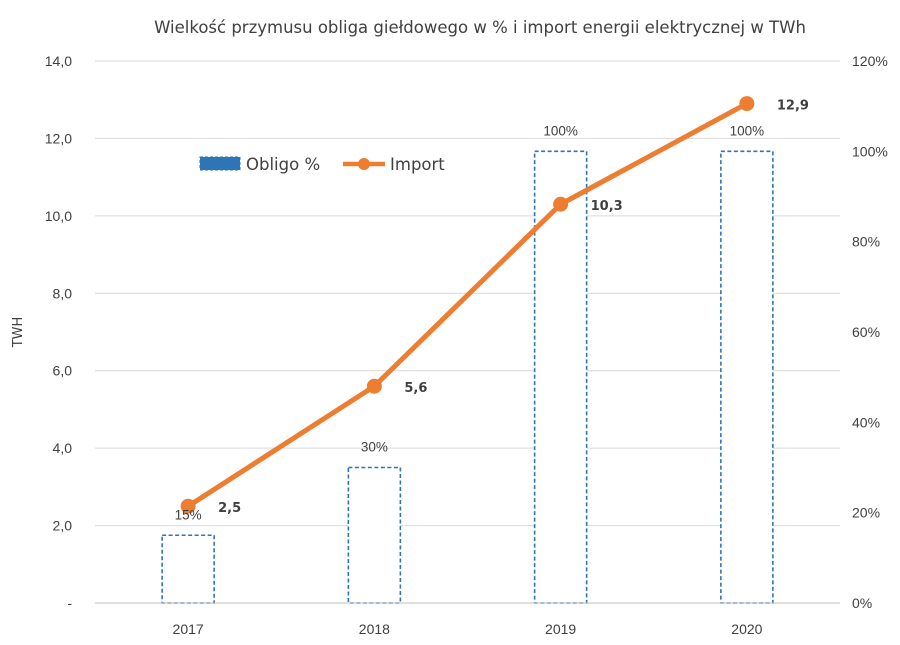  Describe the element at coordinates (374, 447) in the screenshot. I see `bar-value-label: 30%` at that location.